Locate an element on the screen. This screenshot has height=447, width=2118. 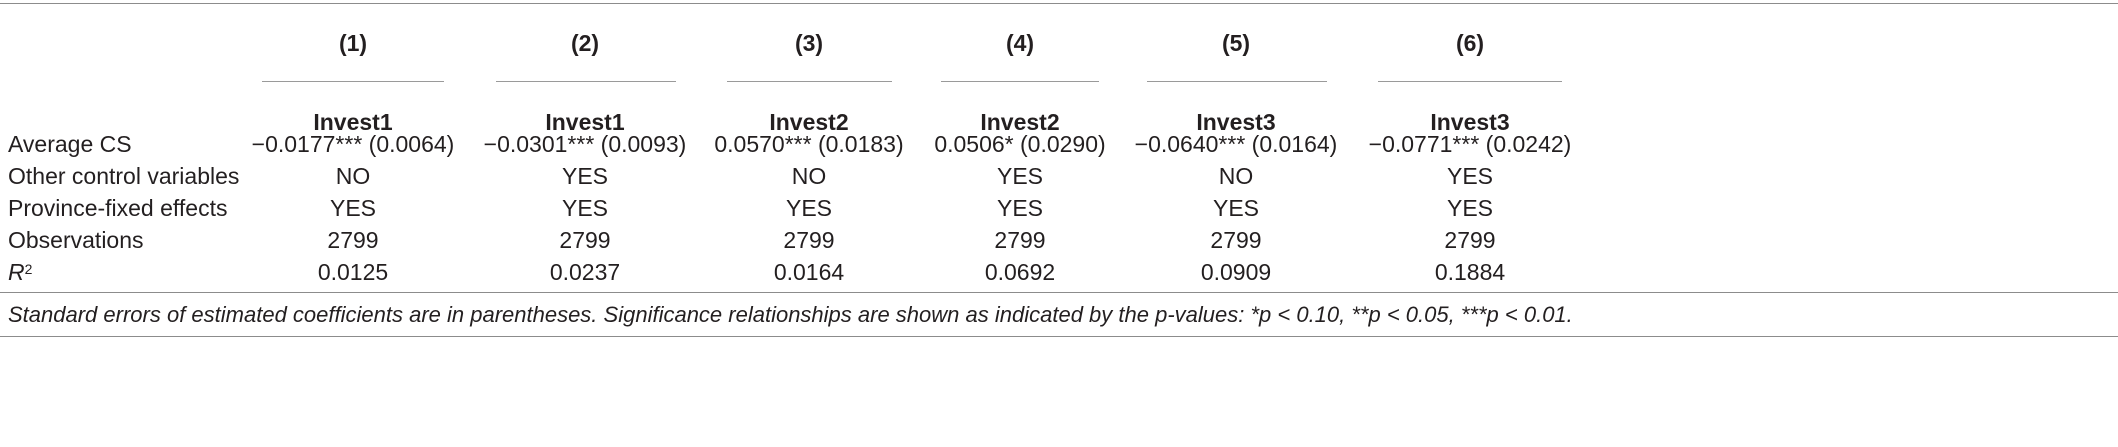
row-label-r-squared: R2 is located at coordinates (20, 272).